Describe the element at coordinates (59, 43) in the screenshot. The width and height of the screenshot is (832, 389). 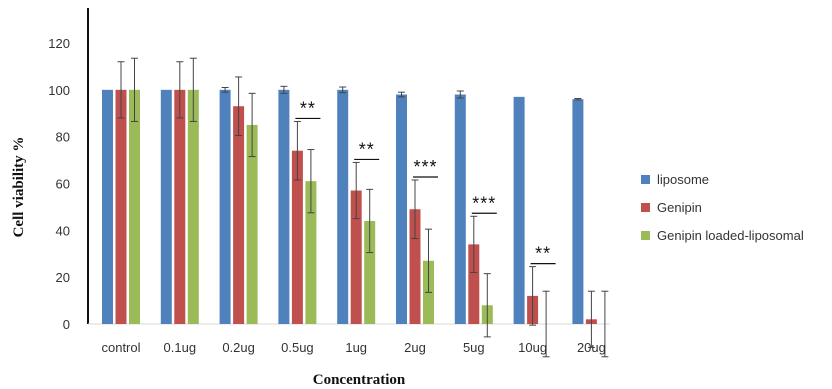
I see `y-tick-label: 120` at that location.